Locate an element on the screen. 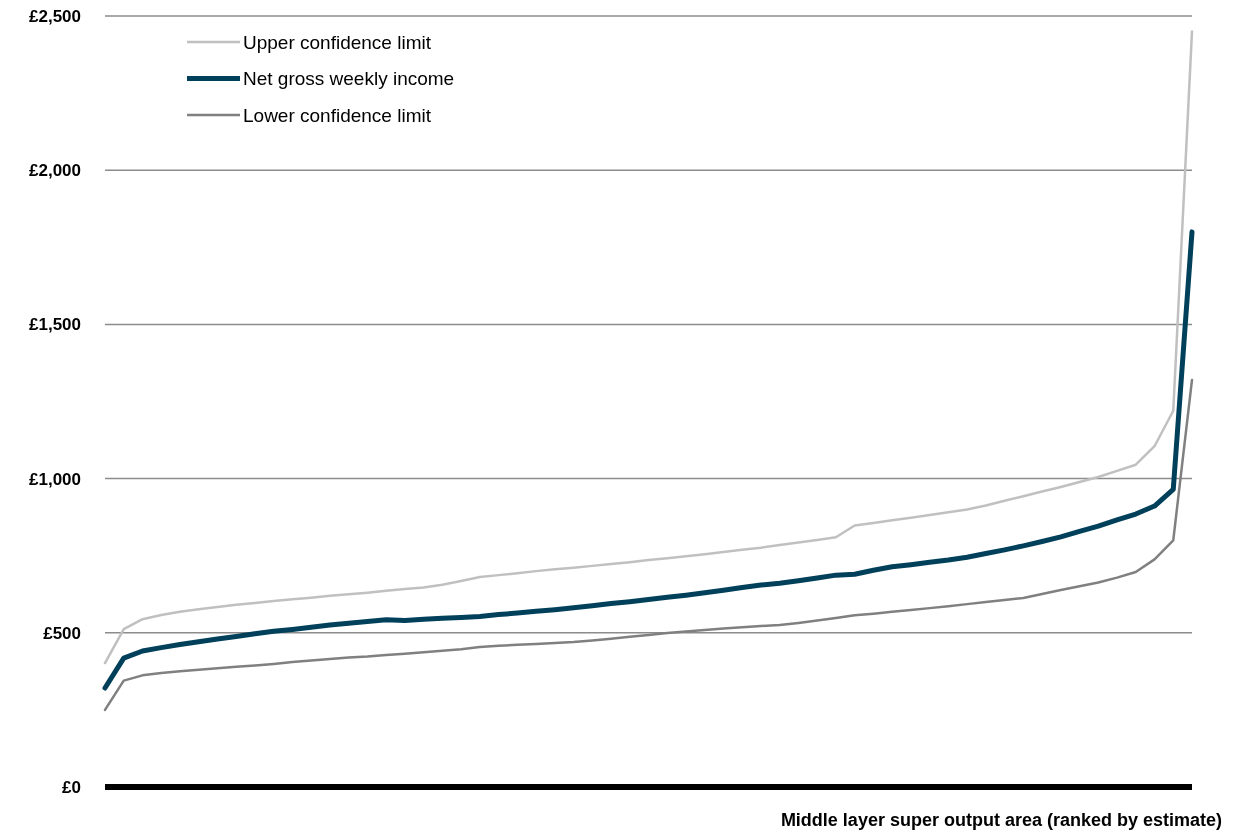  legend-label: Net gross weekly income is located at coordinates (349, 79).